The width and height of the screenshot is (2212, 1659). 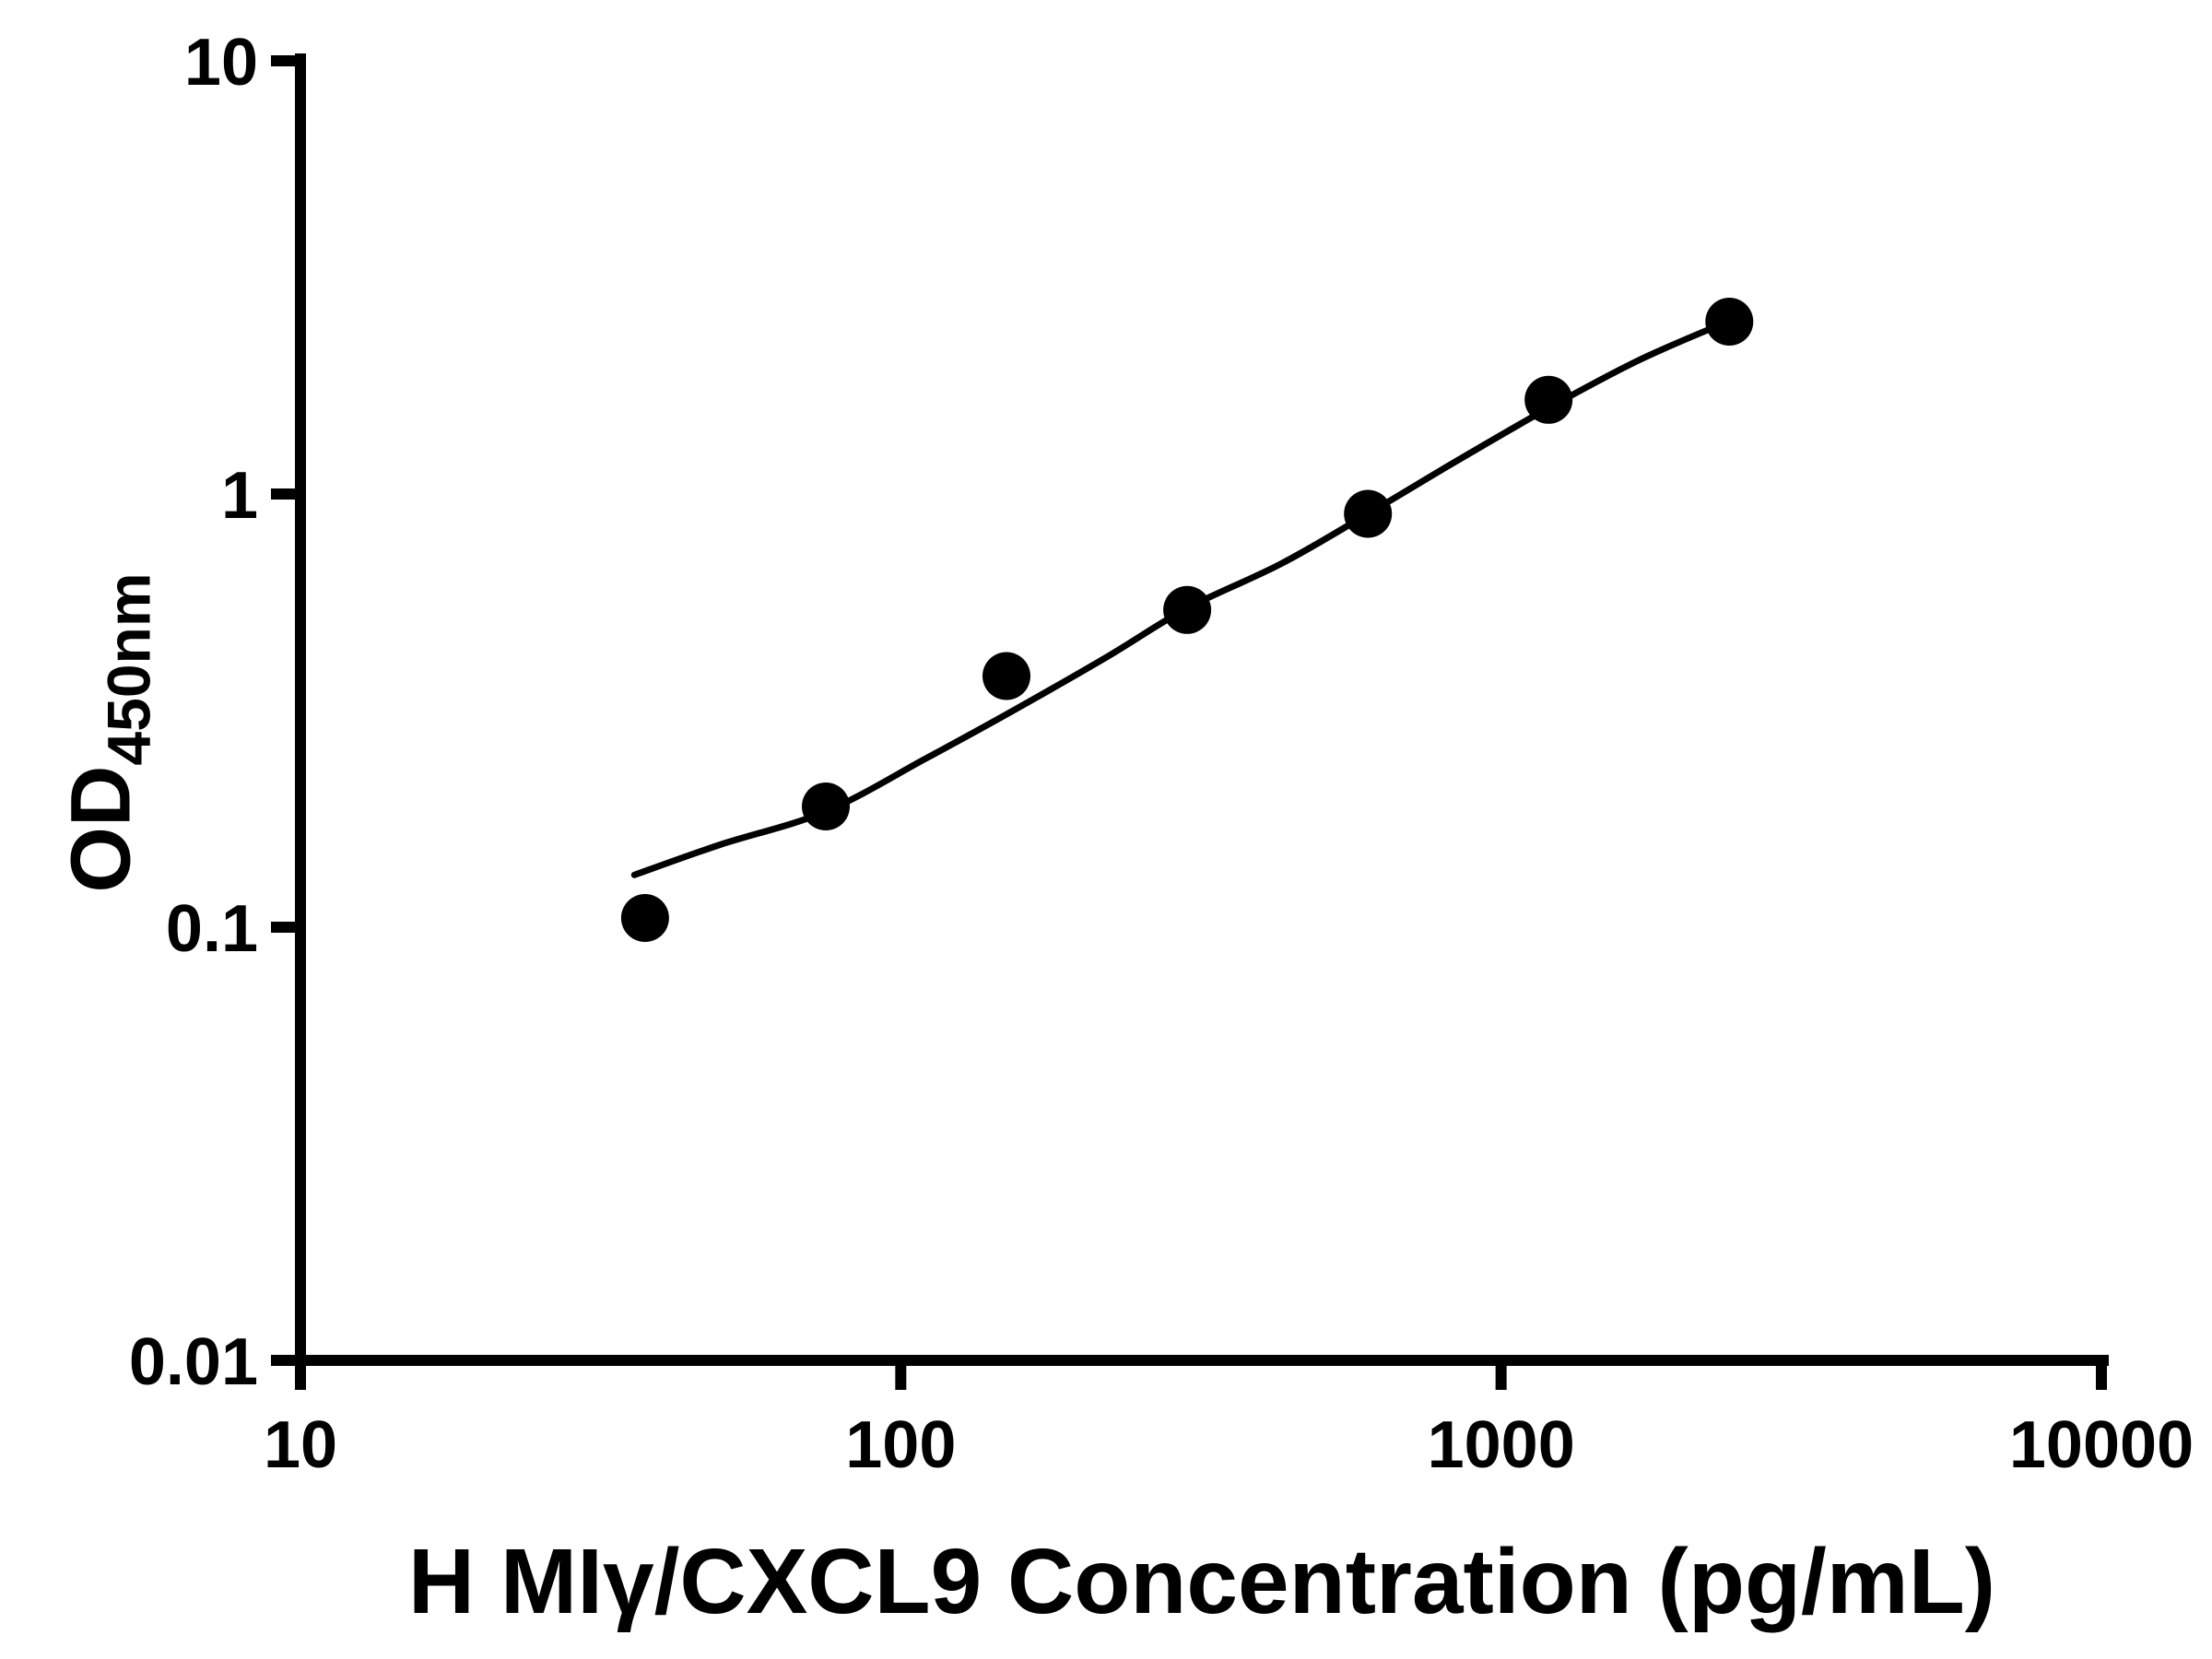 I want to click on y-tick-label: 1, so click(x=239, y=496).